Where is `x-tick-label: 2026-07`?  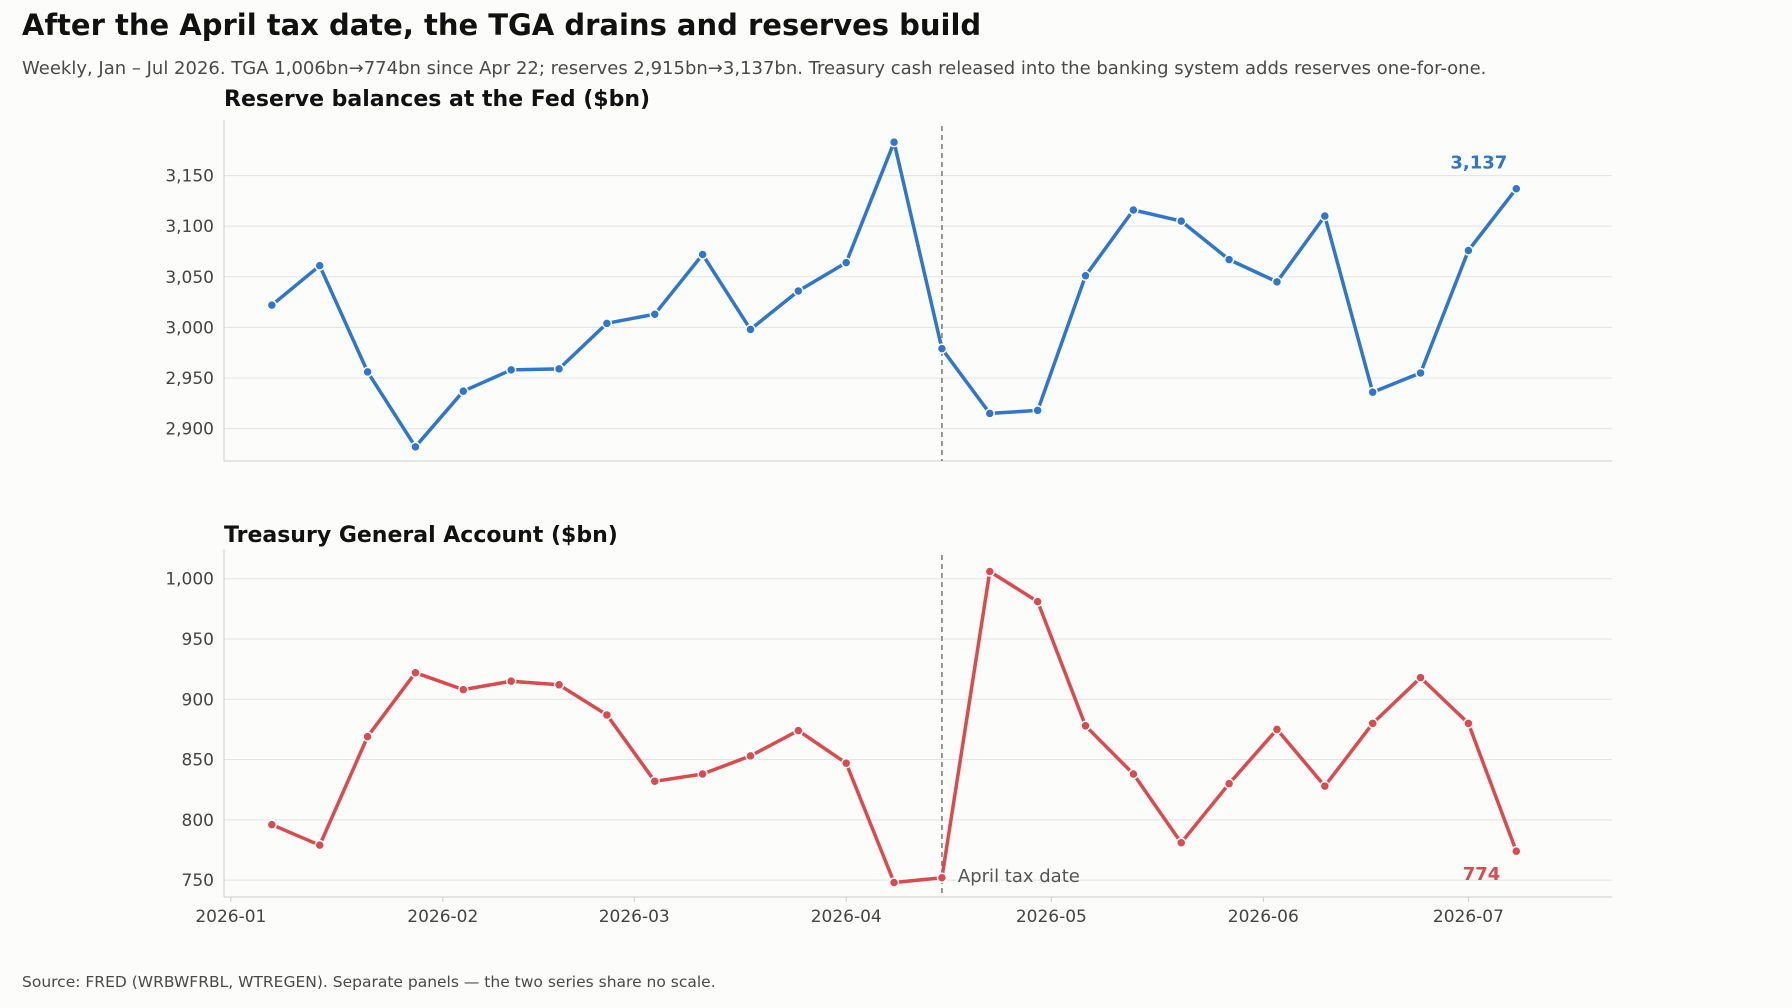 x-tick-label: 2026-07 is located at coordinates (1468, 917).